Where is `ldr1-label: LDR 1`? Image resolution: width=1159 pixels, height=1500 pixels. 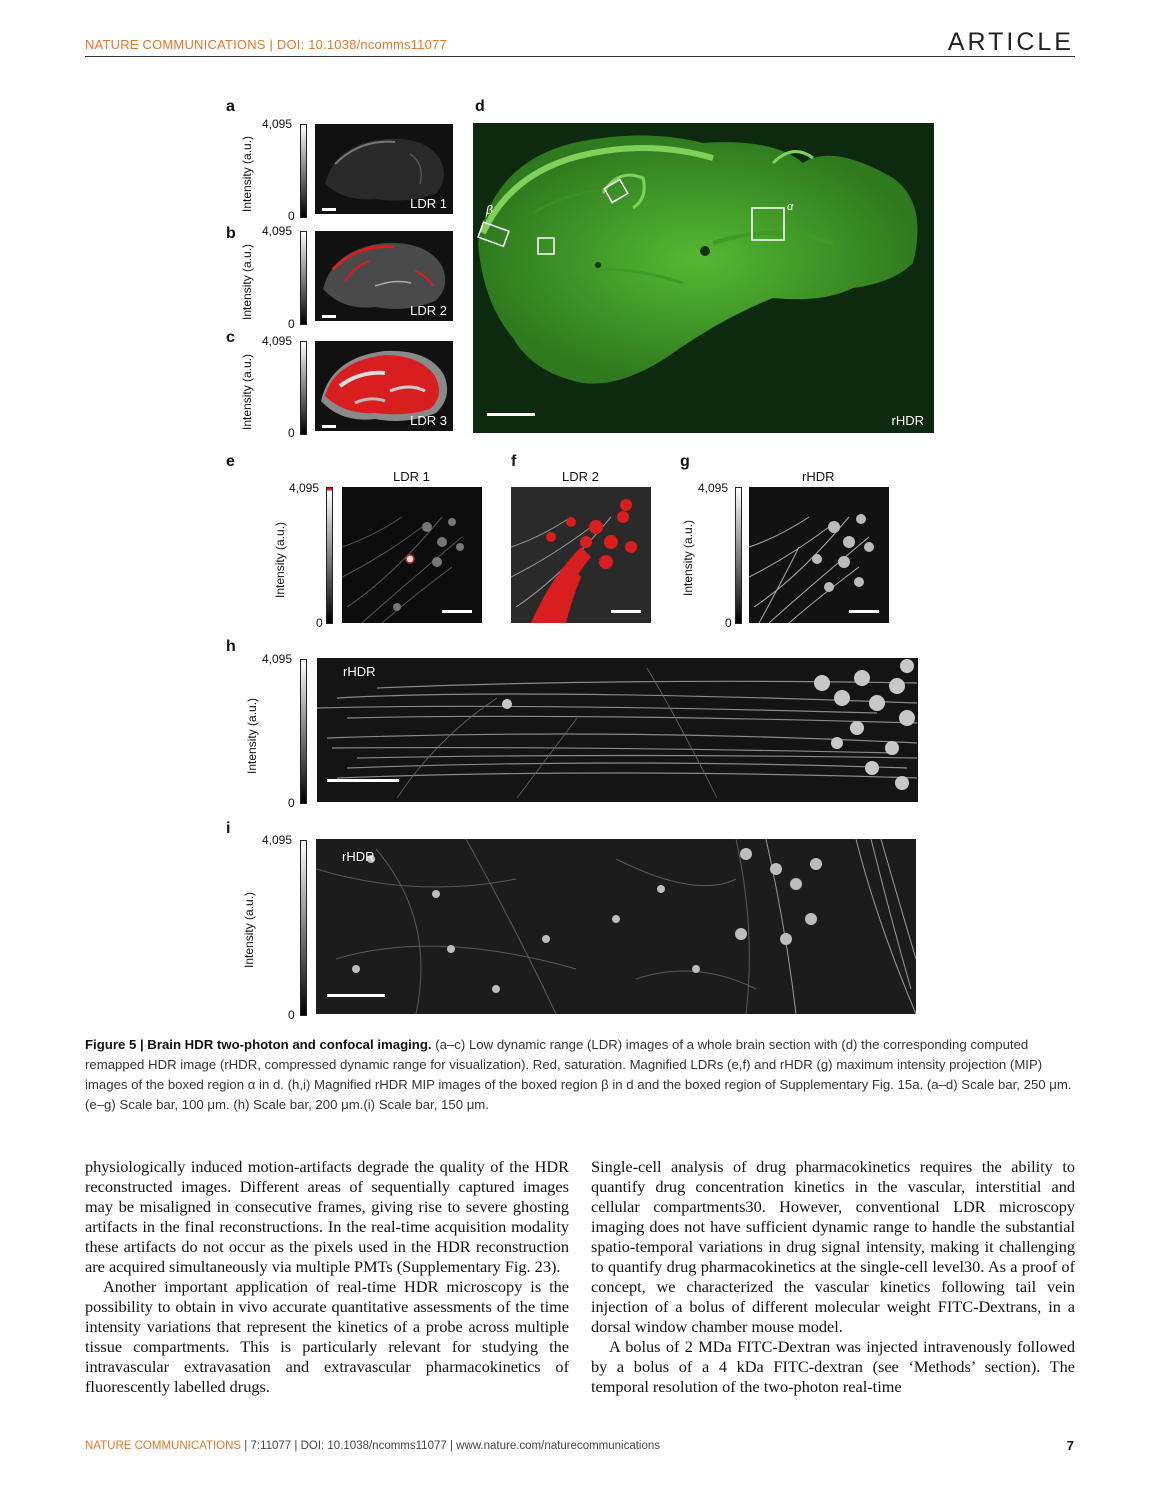
ldr1-label: LDR 1 is located at coordinates (428, 203).